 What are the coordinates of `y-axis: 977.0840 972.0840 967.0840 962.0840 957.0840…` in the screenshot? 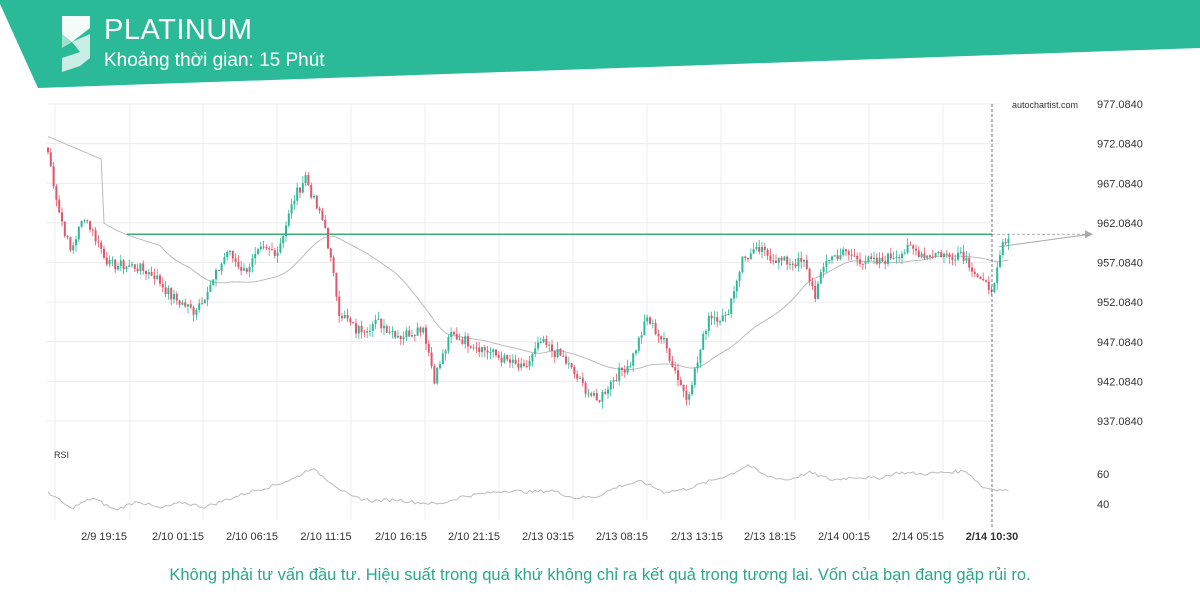 It's located at (1120, 263).